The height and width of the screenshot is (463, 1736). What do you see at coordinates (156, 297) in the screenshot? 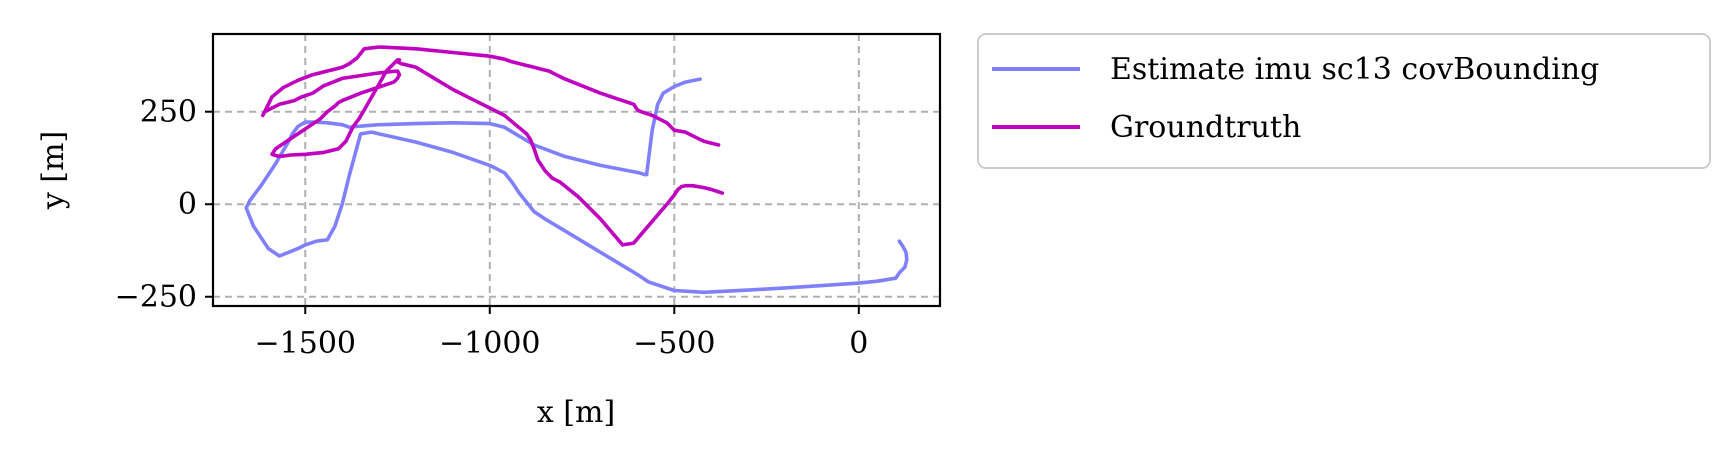
I see `y-tick-label: −250` at bounding box center [156, 297].